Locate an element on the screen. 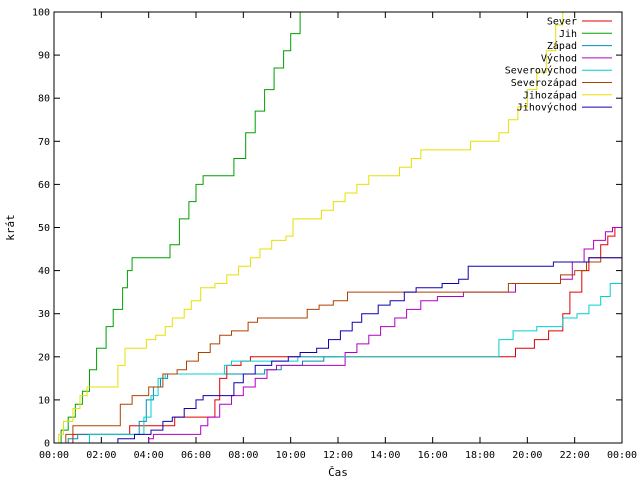 This screenshot has width=640, height=480. legend-label: Západ is located at coordinates (562, 46).